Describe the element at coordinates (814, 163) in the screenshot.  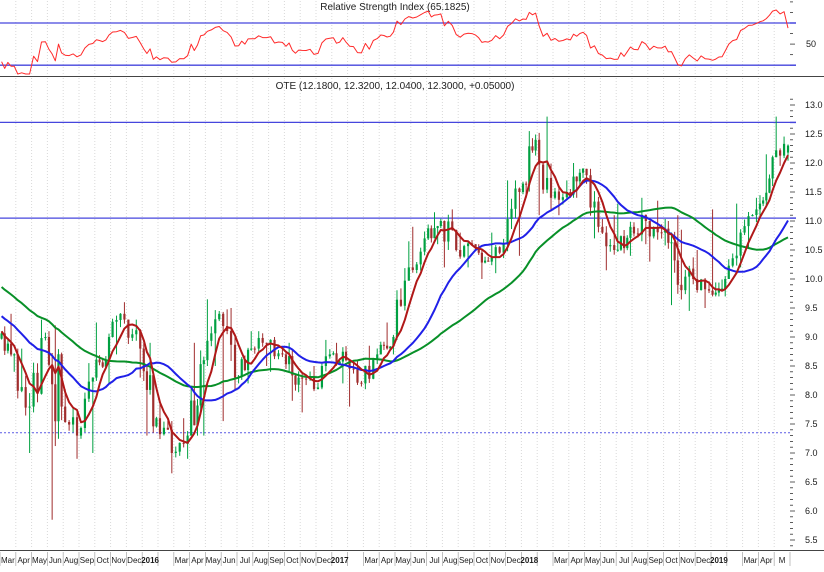
I see `svg-text: 12.0` at that location.